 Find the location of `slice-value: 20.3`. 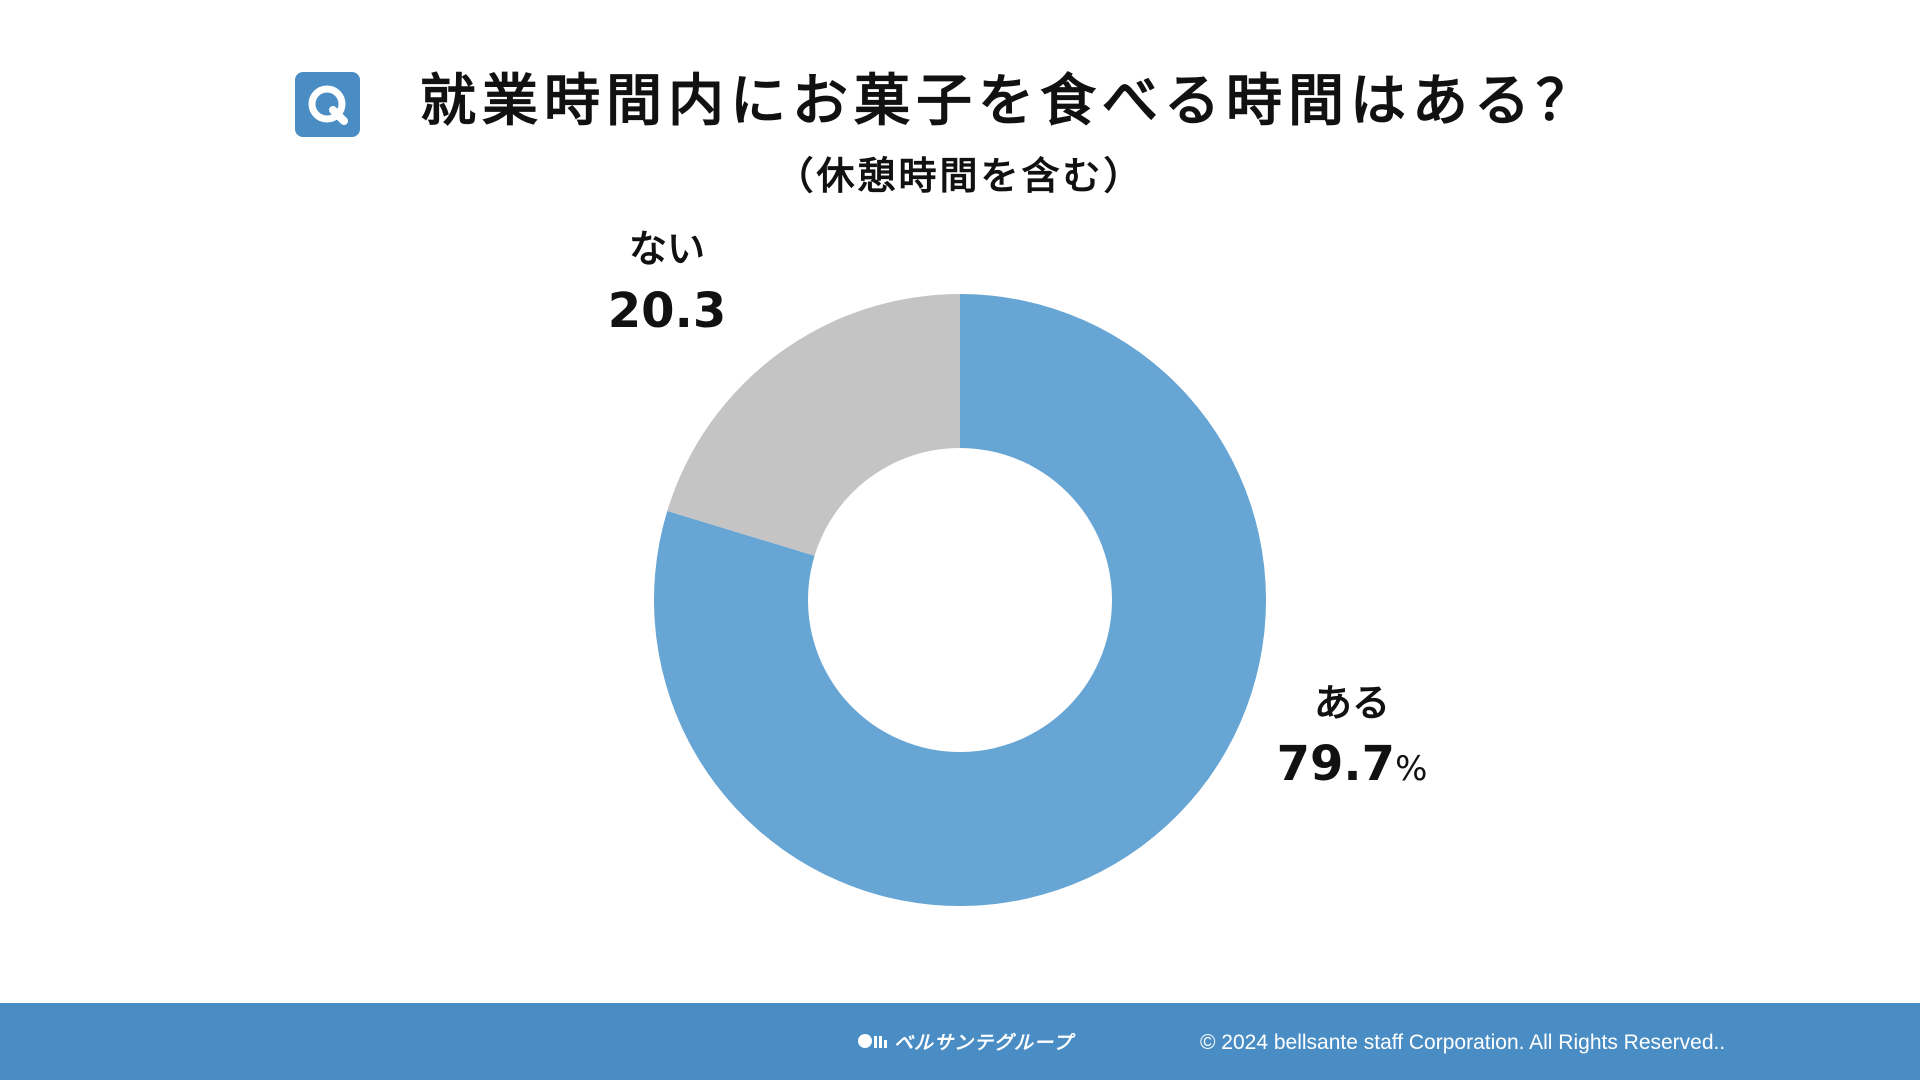

slice-value: 20.3 is located at coordinates (667, 311).